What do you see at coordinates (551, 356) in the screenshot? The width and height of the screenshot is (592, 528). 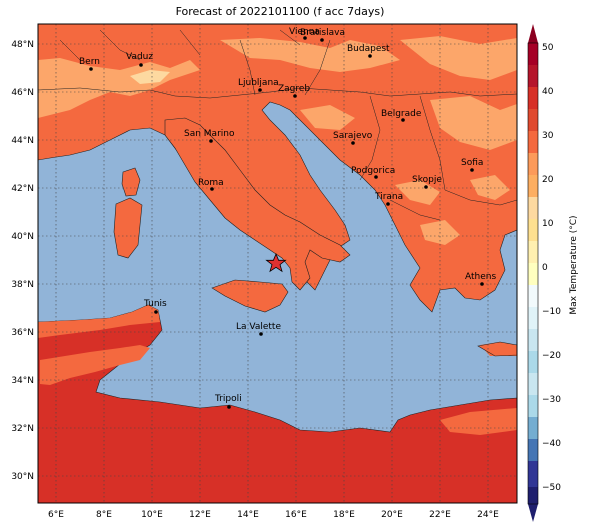 I see `colorbar-tick: −20` at bounding box center [551, 356].